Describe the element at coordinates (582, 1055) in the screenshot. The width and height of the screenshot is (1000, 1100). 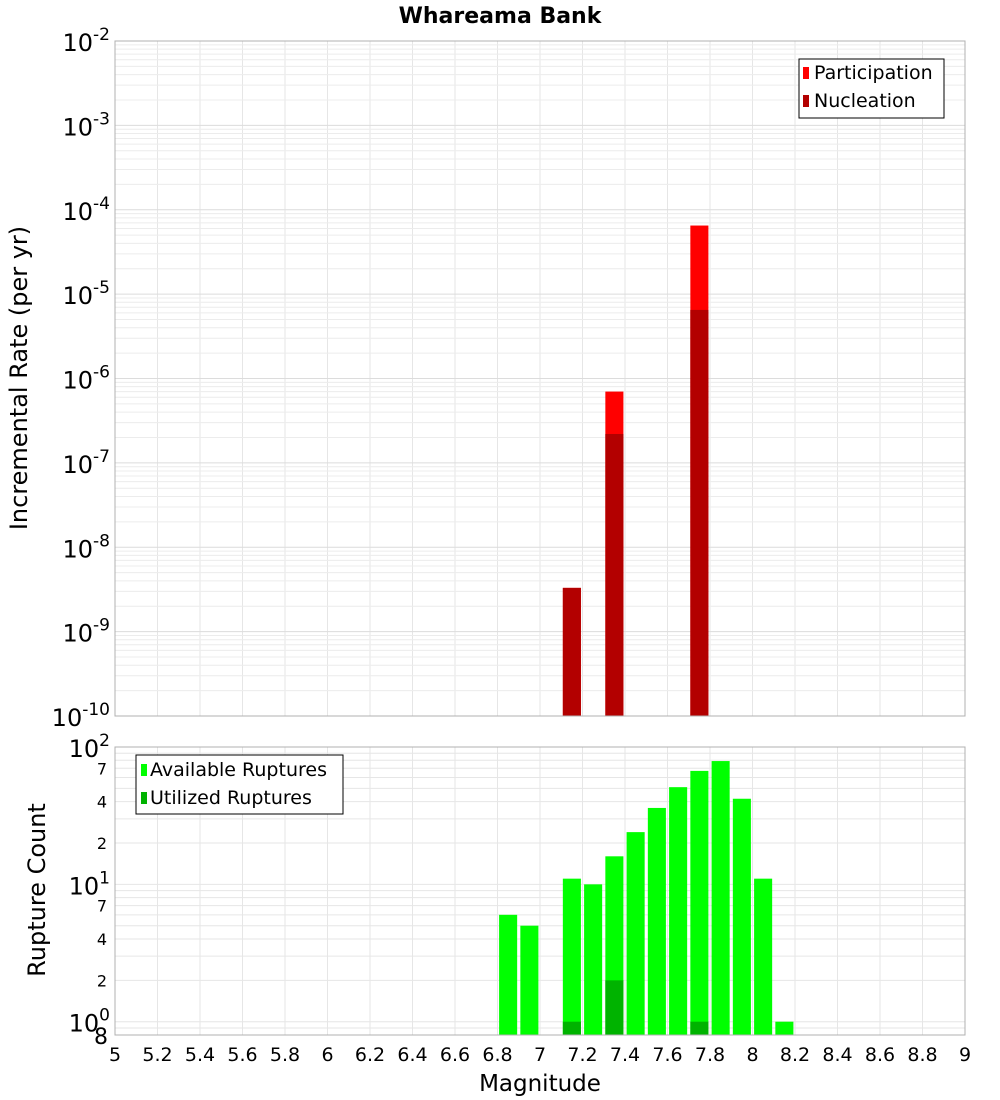
I see `x-tick-label: 7.2` at that location.